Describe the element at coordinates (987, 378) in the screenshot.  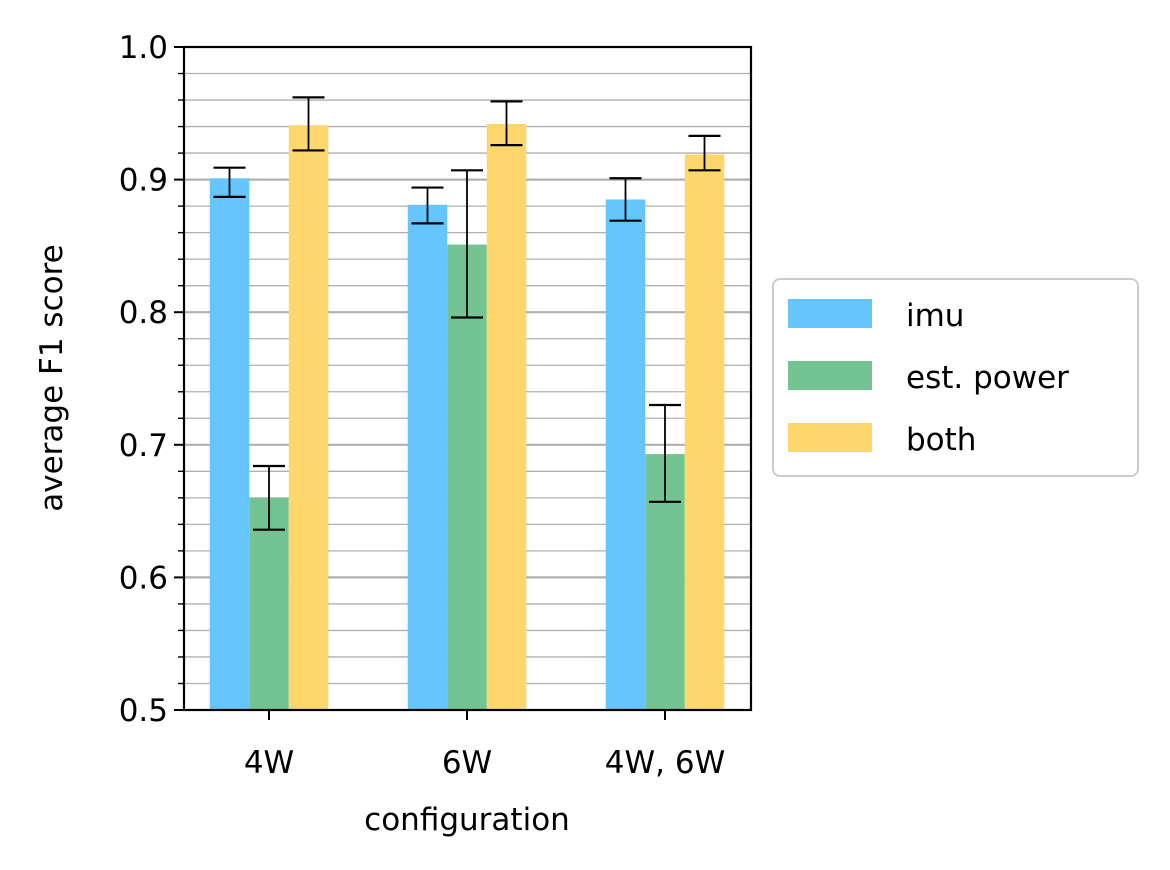
I see `legend-label: est. power` at that location.